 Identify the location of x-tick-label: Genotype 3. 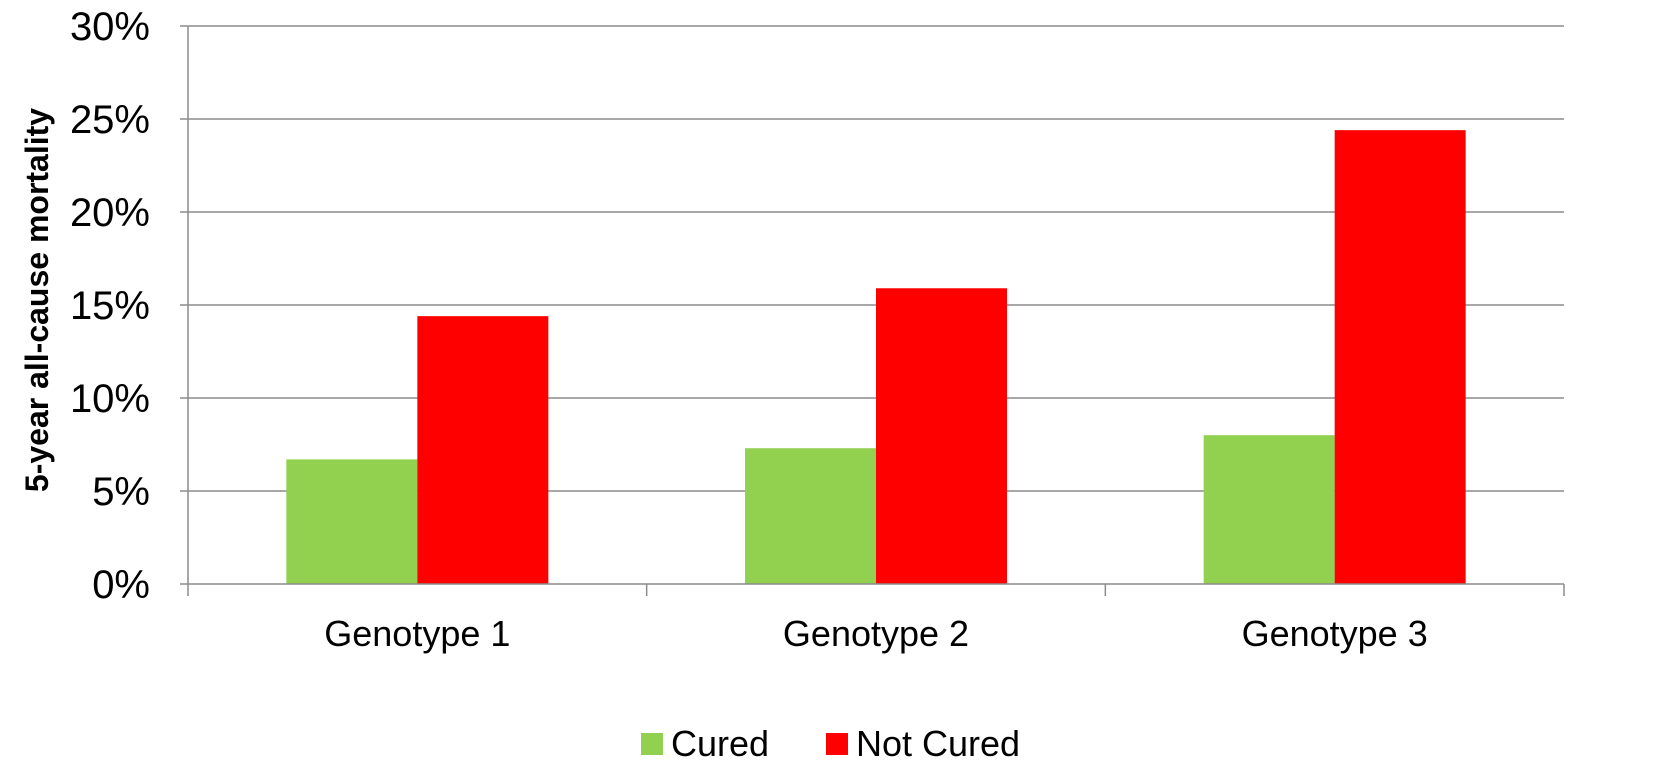
(1335, 633).